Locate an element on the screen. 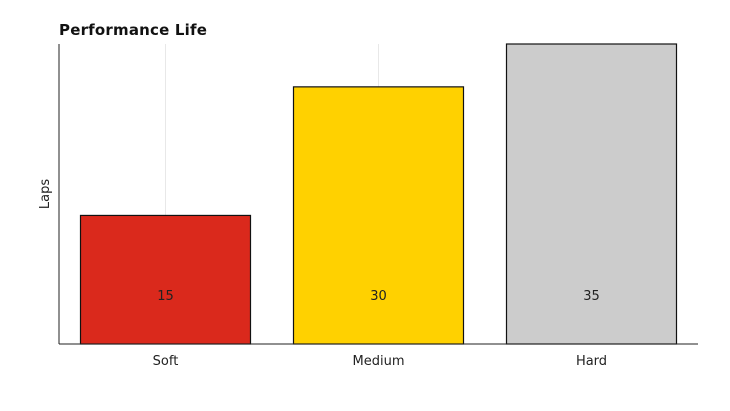 This screenshot has height=411, width=730. data-label-medium: 30 is located at coordinates (378, 296).